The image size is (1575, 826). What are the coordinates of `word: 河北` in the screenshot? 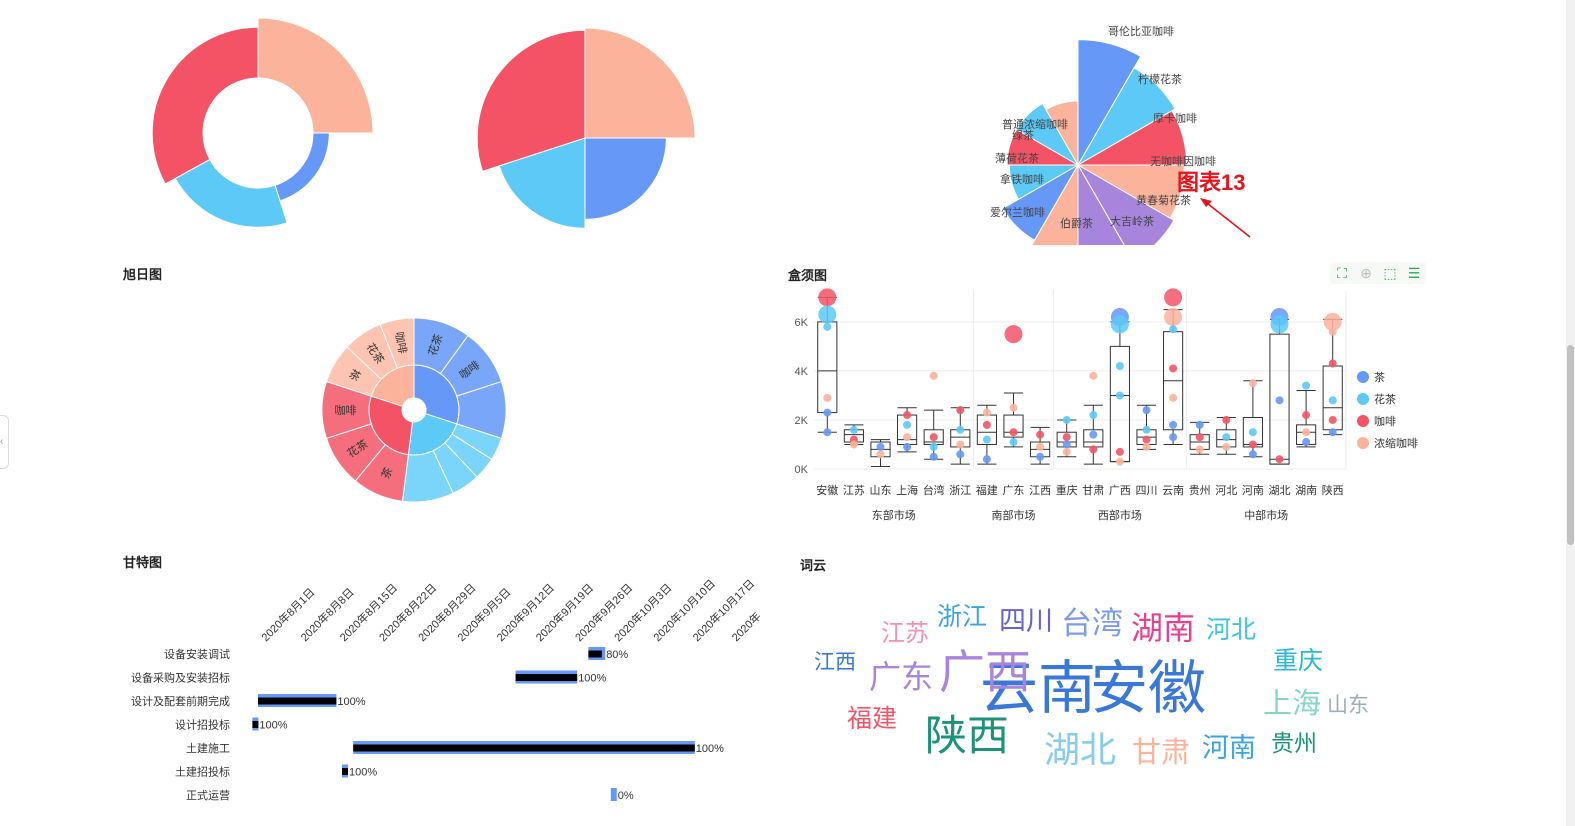 It's located at (1231, 630).